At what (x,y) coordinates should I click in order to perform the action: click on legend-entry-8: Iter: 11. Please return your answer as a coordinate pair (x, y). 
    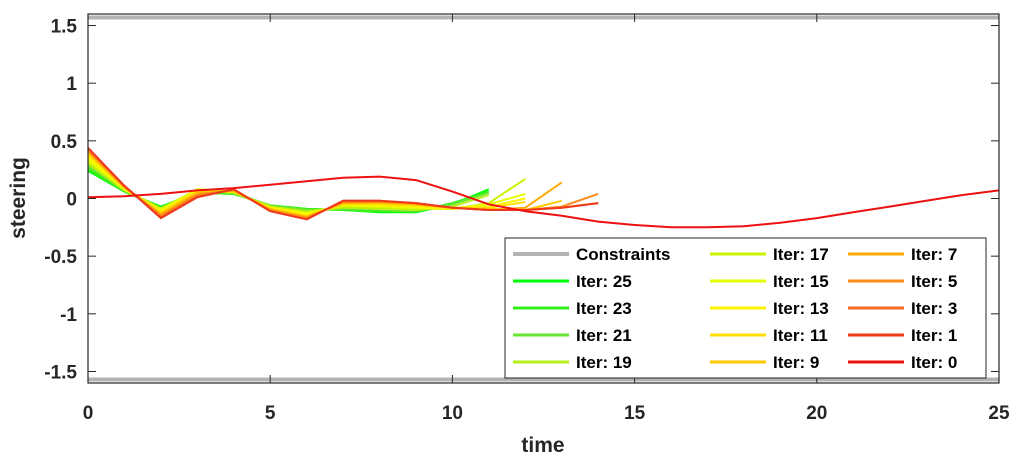
    Looking at the image, I should click on (800, 335).